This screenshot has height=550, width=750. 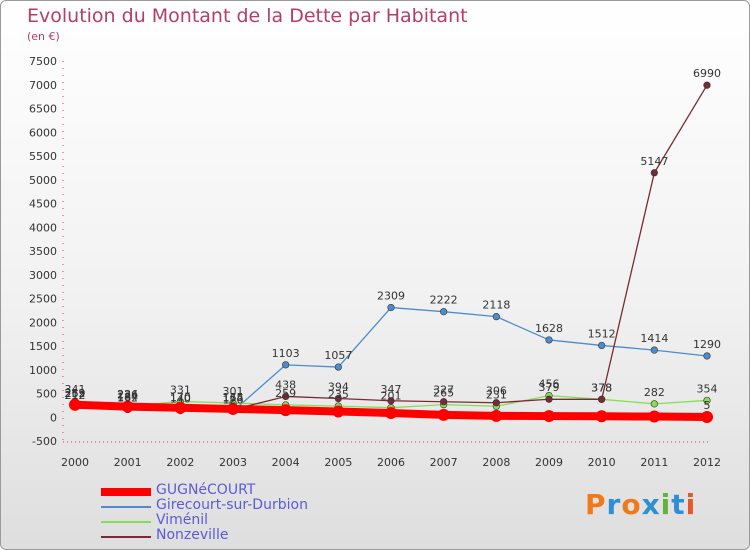 What do you see at coordinates (707, 344) in the screenshot?
I see `data-label: 1290` at bounding box center [707, 344].